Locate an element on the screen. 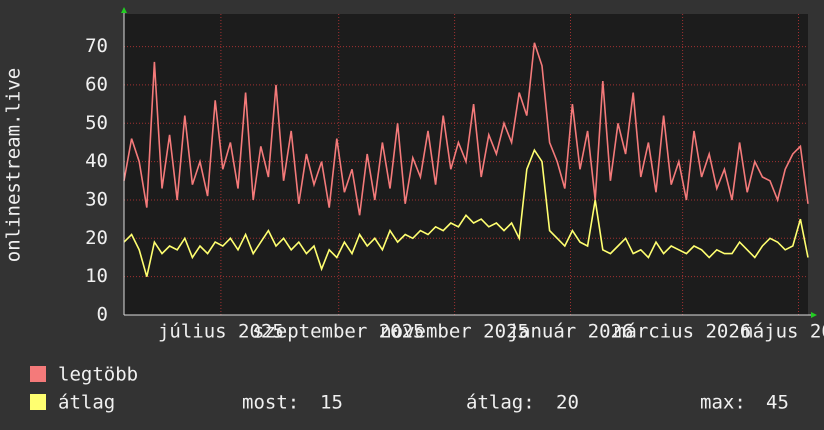 Image resolution: width=824 pixels, height=430 pixels. legend-label: átlag is located at coordinates (86, 403).